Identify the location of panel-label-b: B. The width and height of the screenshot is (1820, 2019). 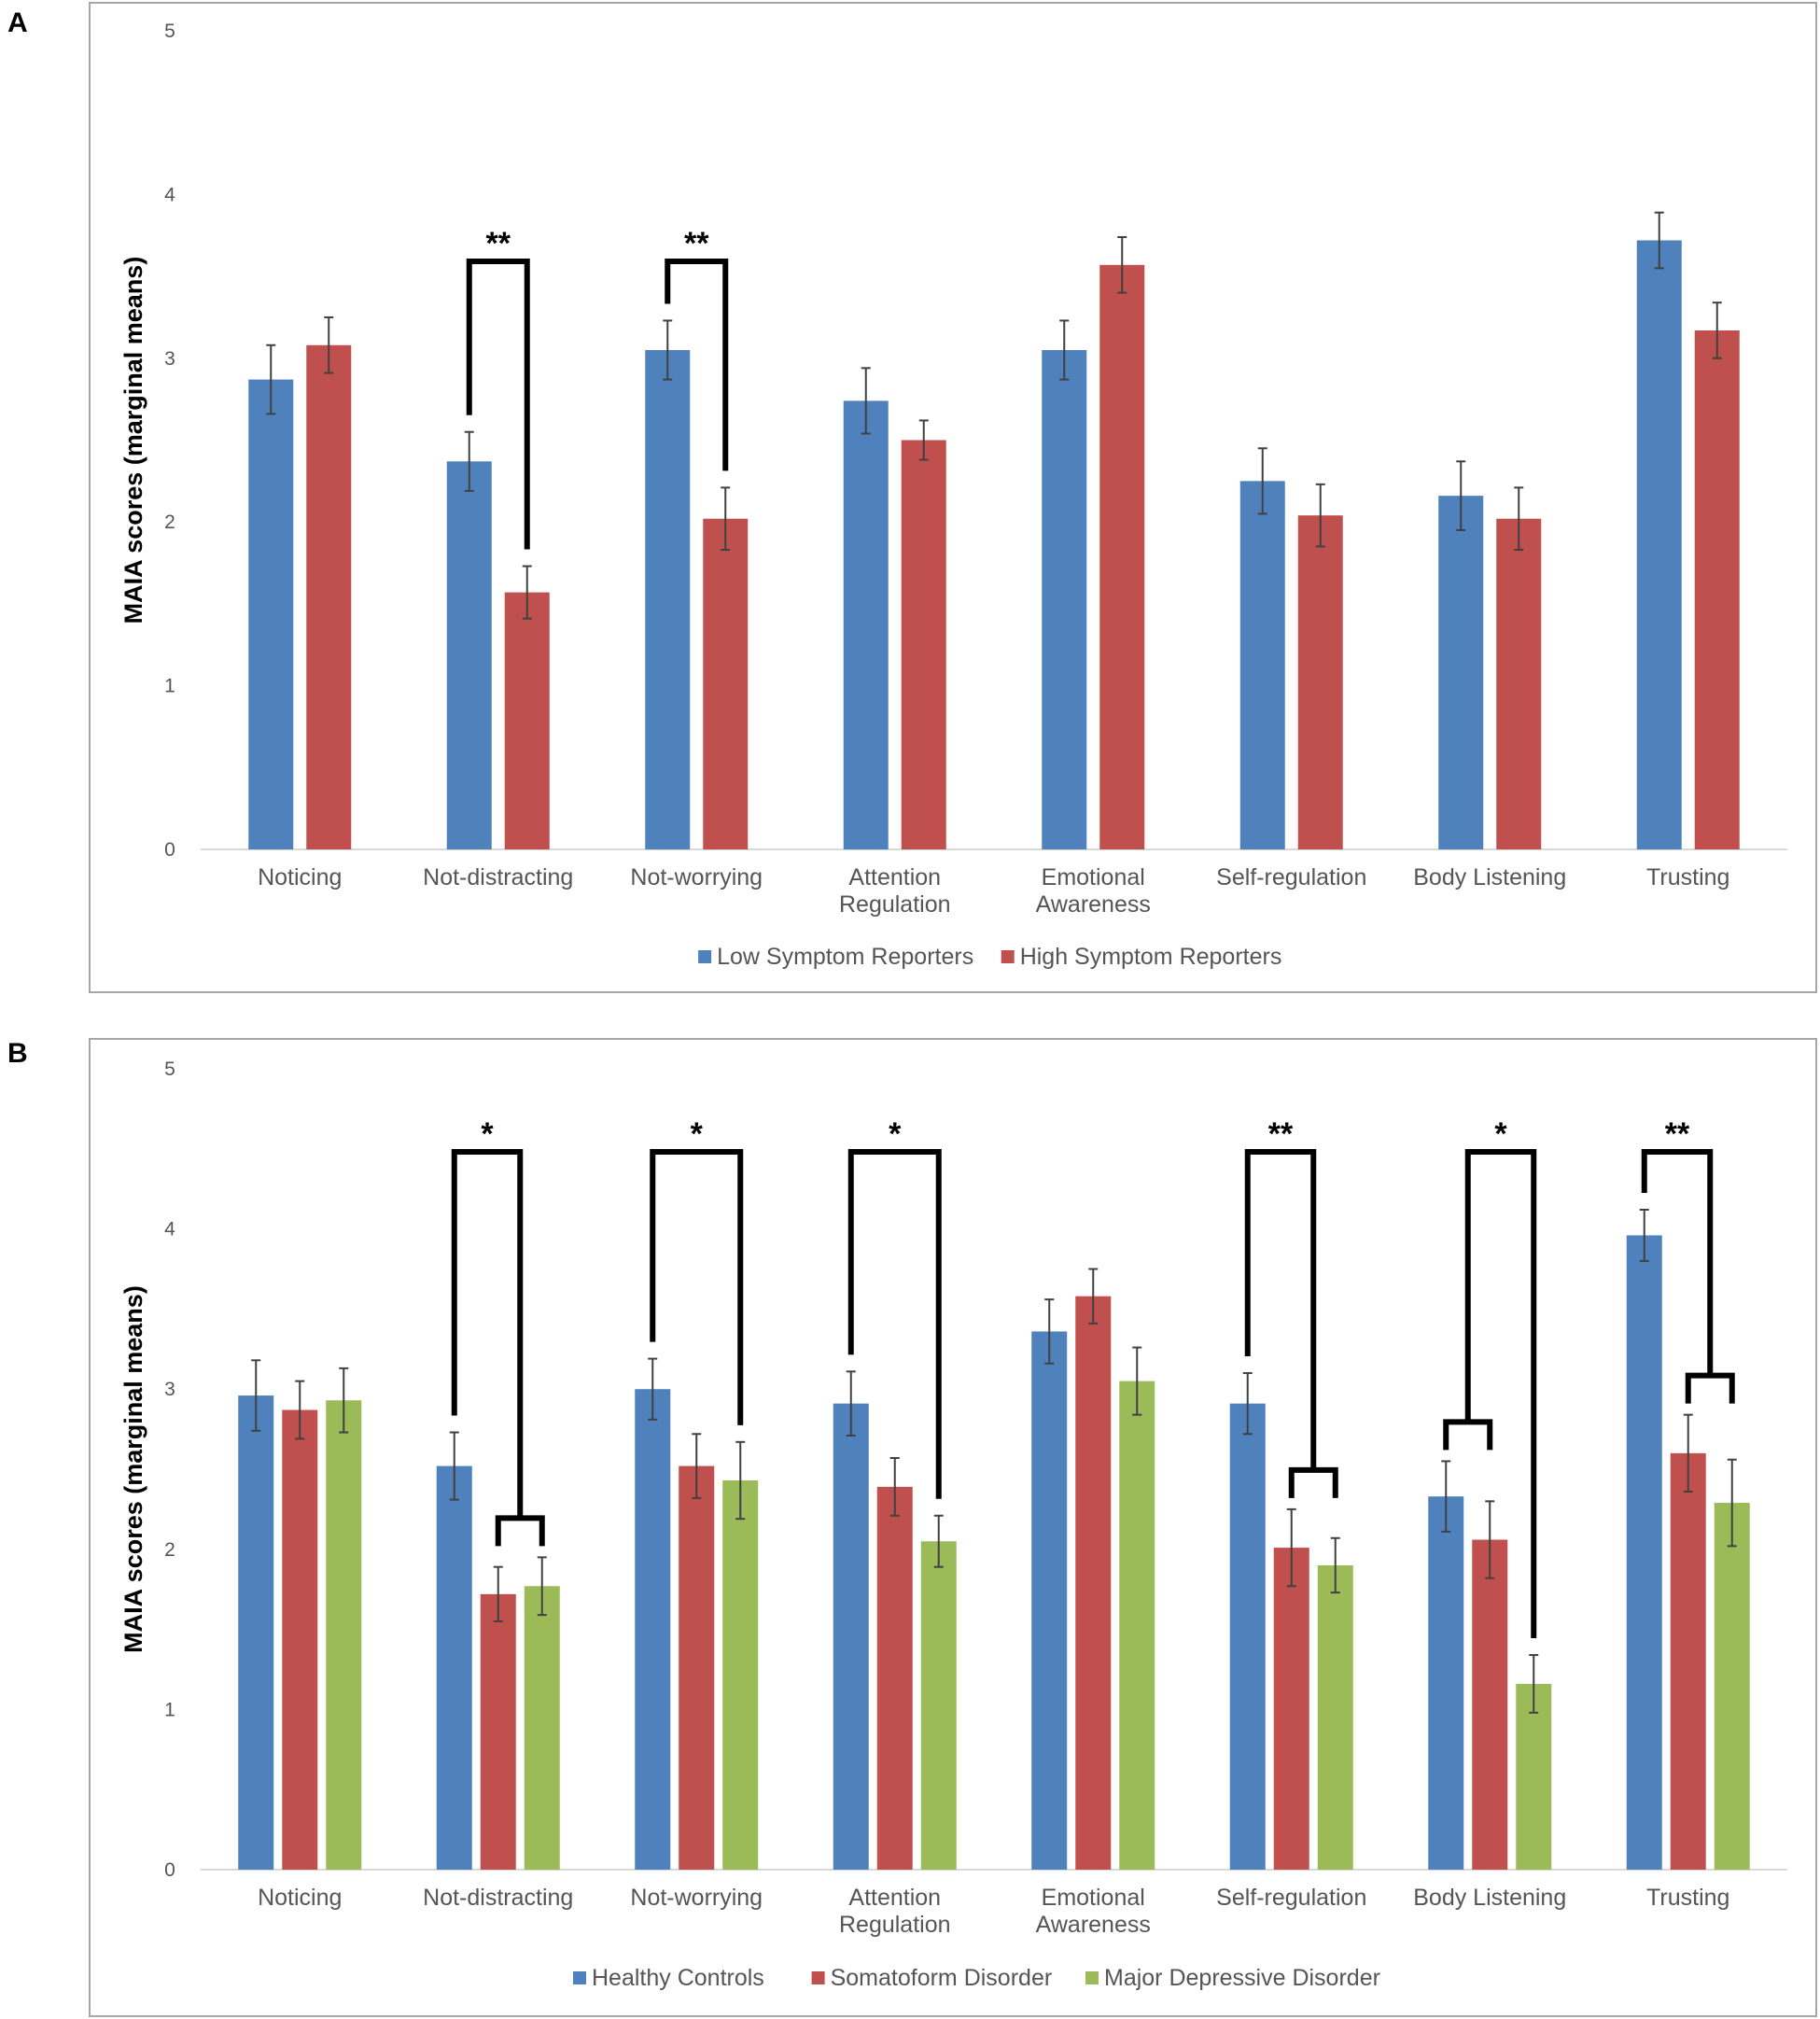
(17, 1053).